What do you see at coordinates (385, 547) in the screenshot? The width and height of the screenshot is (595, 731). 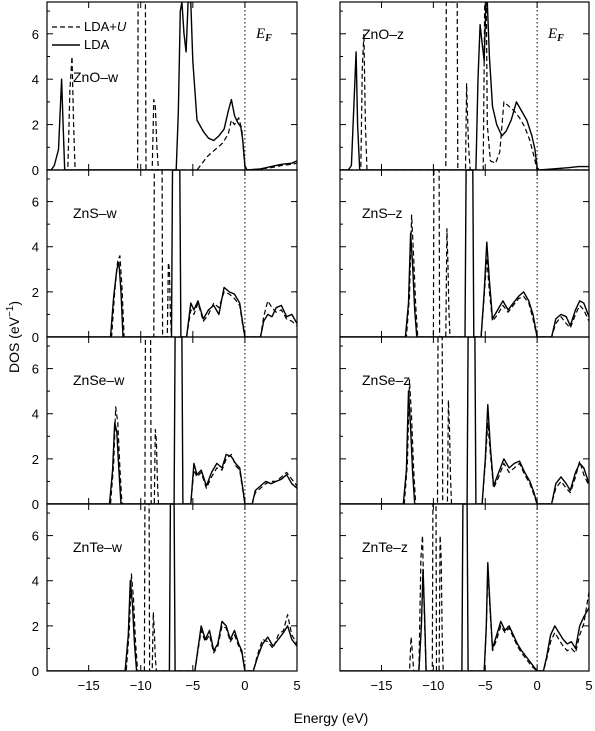 I see `panel-label: ZnTe–z` at bounding box center [385, 547].